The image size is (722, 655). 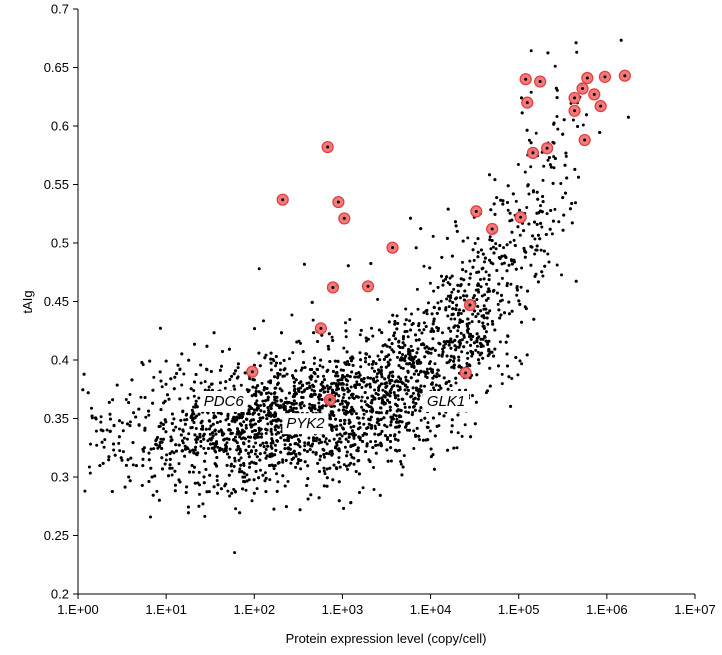 What do you see at coordinates (343, 609) in the screenshot?
I see `x-tick-label: 1.E+03` at bounding box center [343, 609].